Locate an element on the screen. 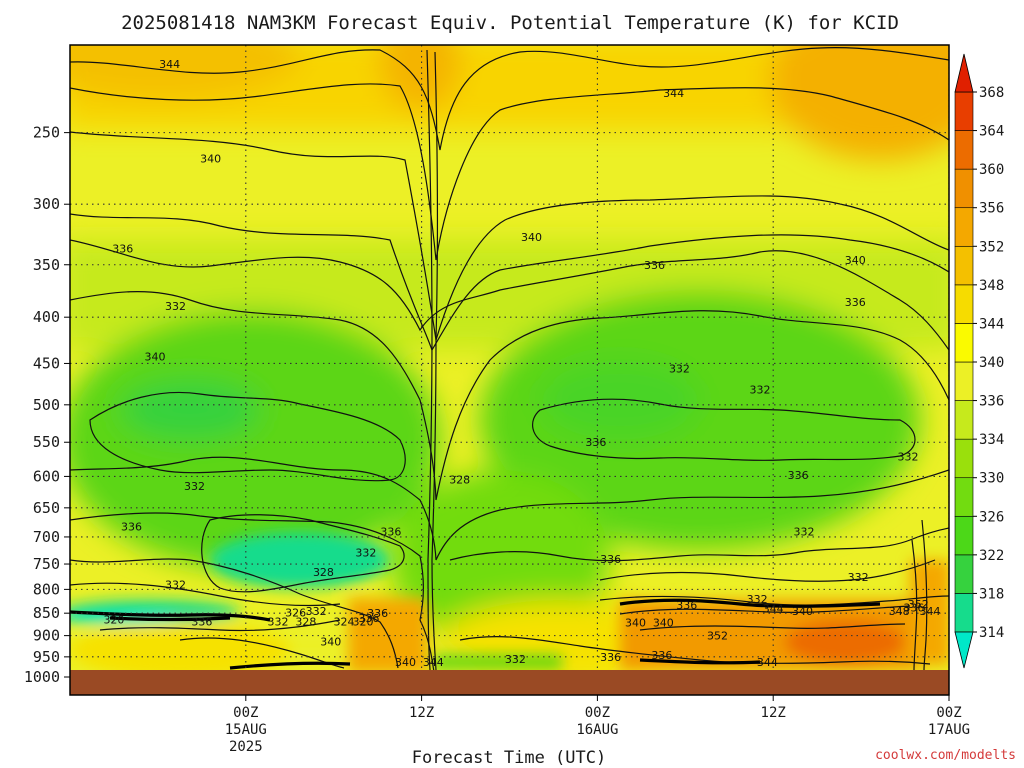  y-tick-label: 850 is located at coordinates (46, 613).